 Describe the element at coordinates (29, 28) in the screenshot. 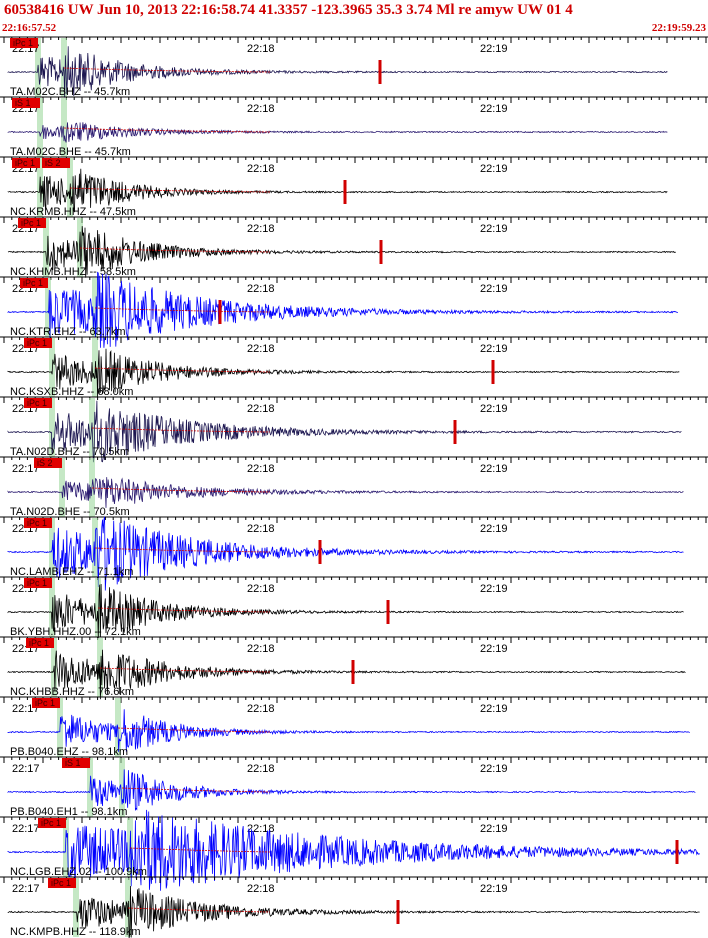

I see `start-time: 22:16:57.52` at that location.